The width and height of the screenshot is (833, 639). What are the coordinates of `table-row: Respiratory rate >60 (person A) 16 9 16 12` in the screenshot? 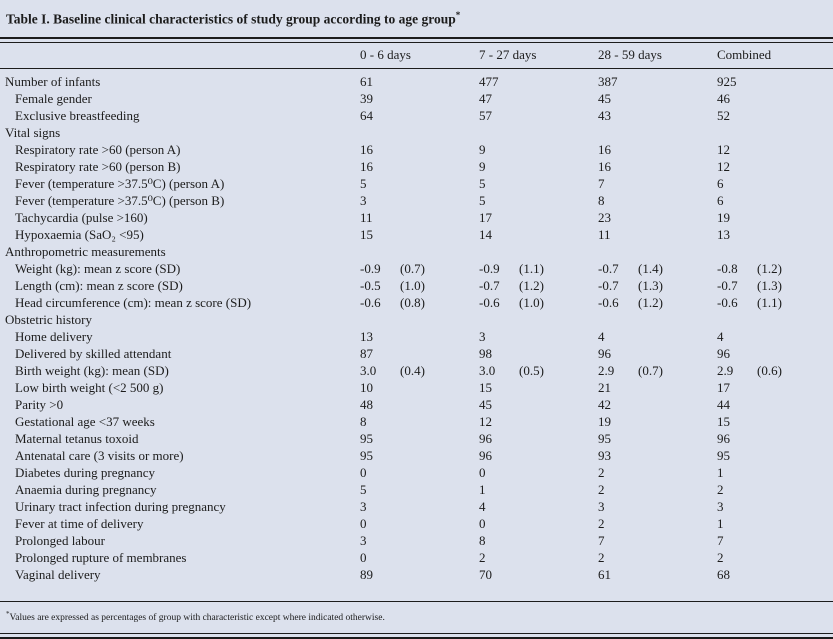 It's located at (416, 149).